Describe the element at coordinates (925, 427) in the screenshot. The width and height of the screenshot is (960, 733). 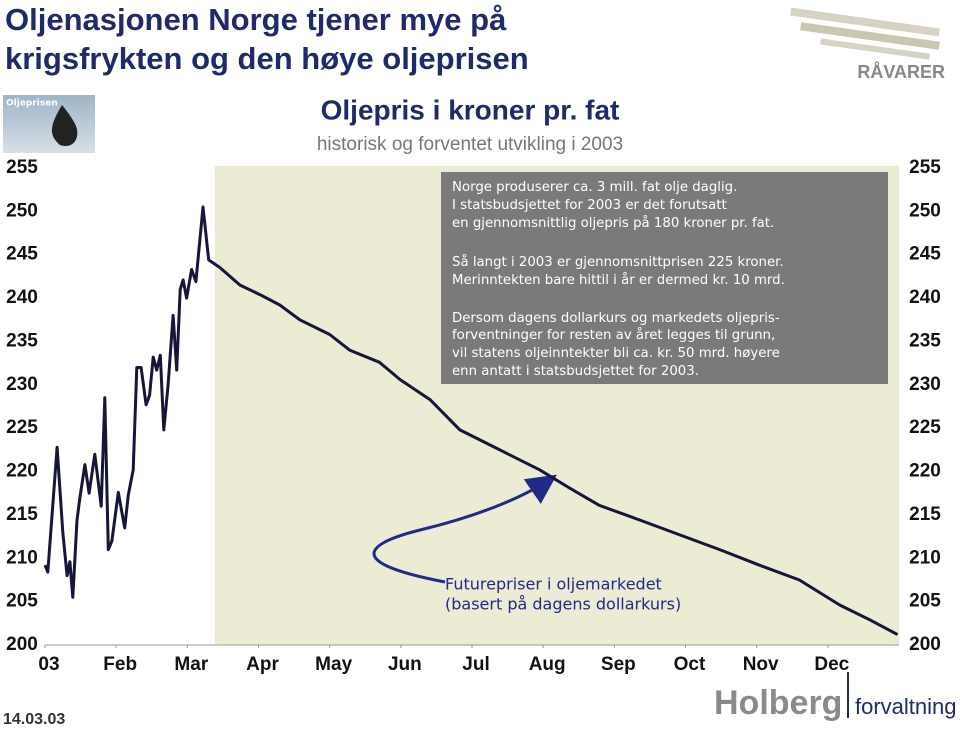
I see `y2-tick-label: 225` at that location.